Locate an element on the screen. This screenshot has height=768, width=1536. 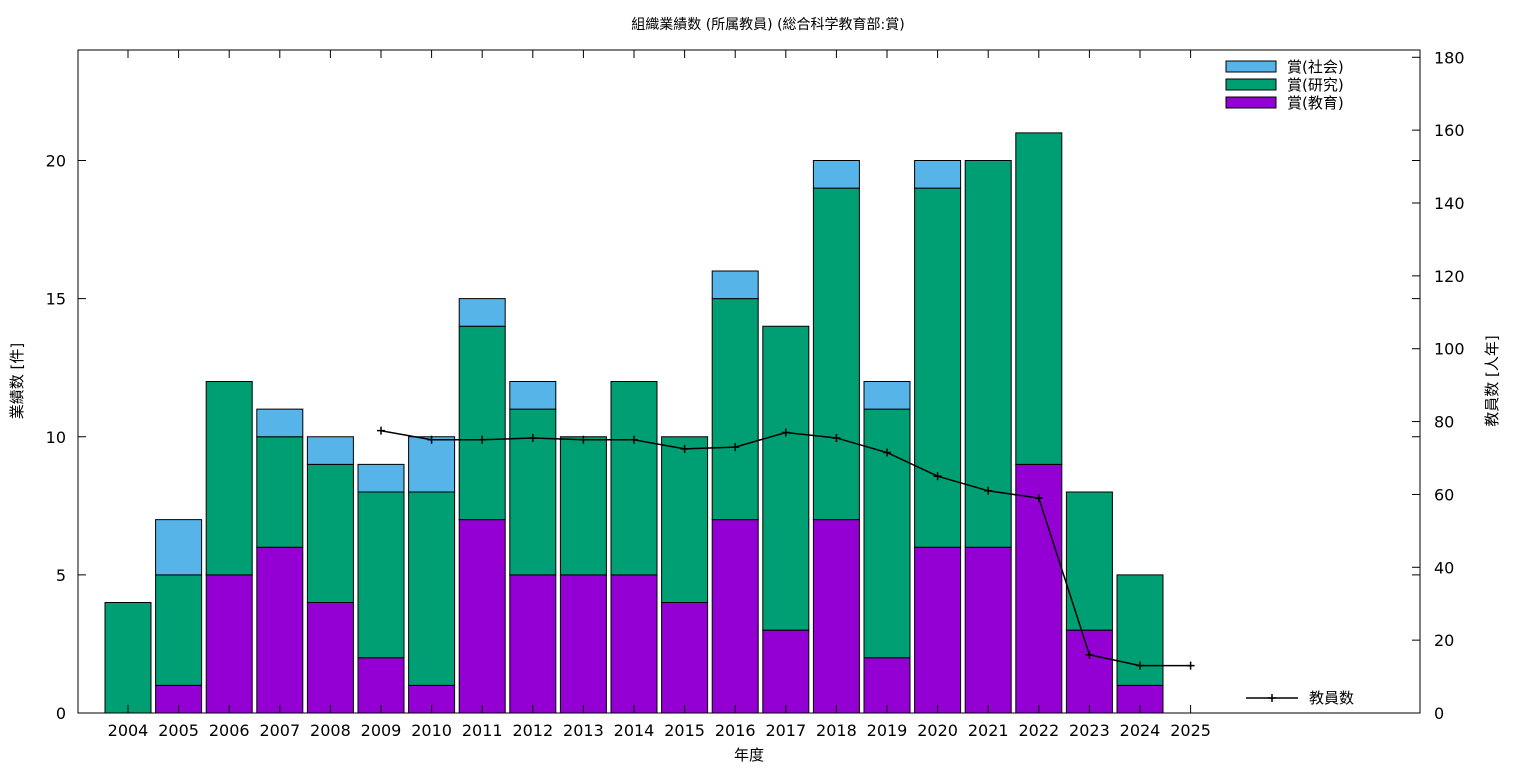
x-tick-label: 2014 is located at coordinates (634, 730).